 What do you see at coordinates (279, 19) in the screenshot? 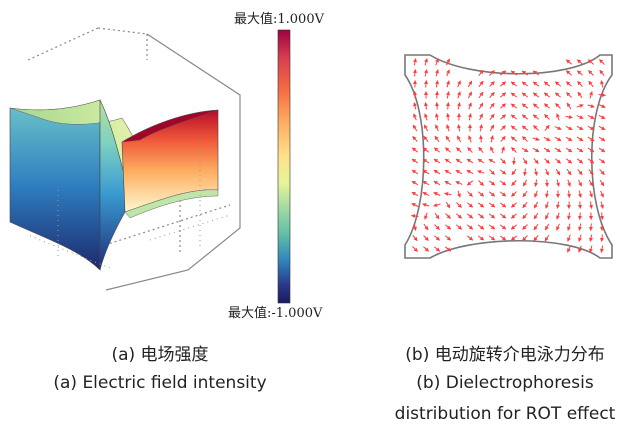
I see `colorbar-max-label: 最大值:1.000V` at bounding box center [279, 19].